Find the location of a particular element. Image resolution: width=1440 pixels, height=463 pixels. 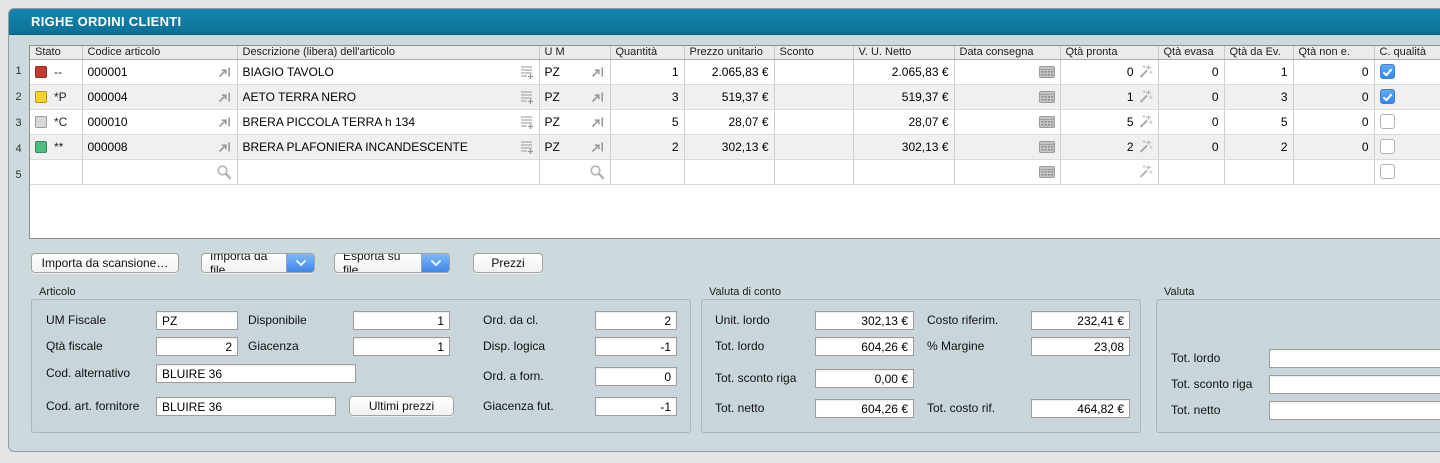

cell-qta-pronta: 1 is located at coordinates (1109, 97).